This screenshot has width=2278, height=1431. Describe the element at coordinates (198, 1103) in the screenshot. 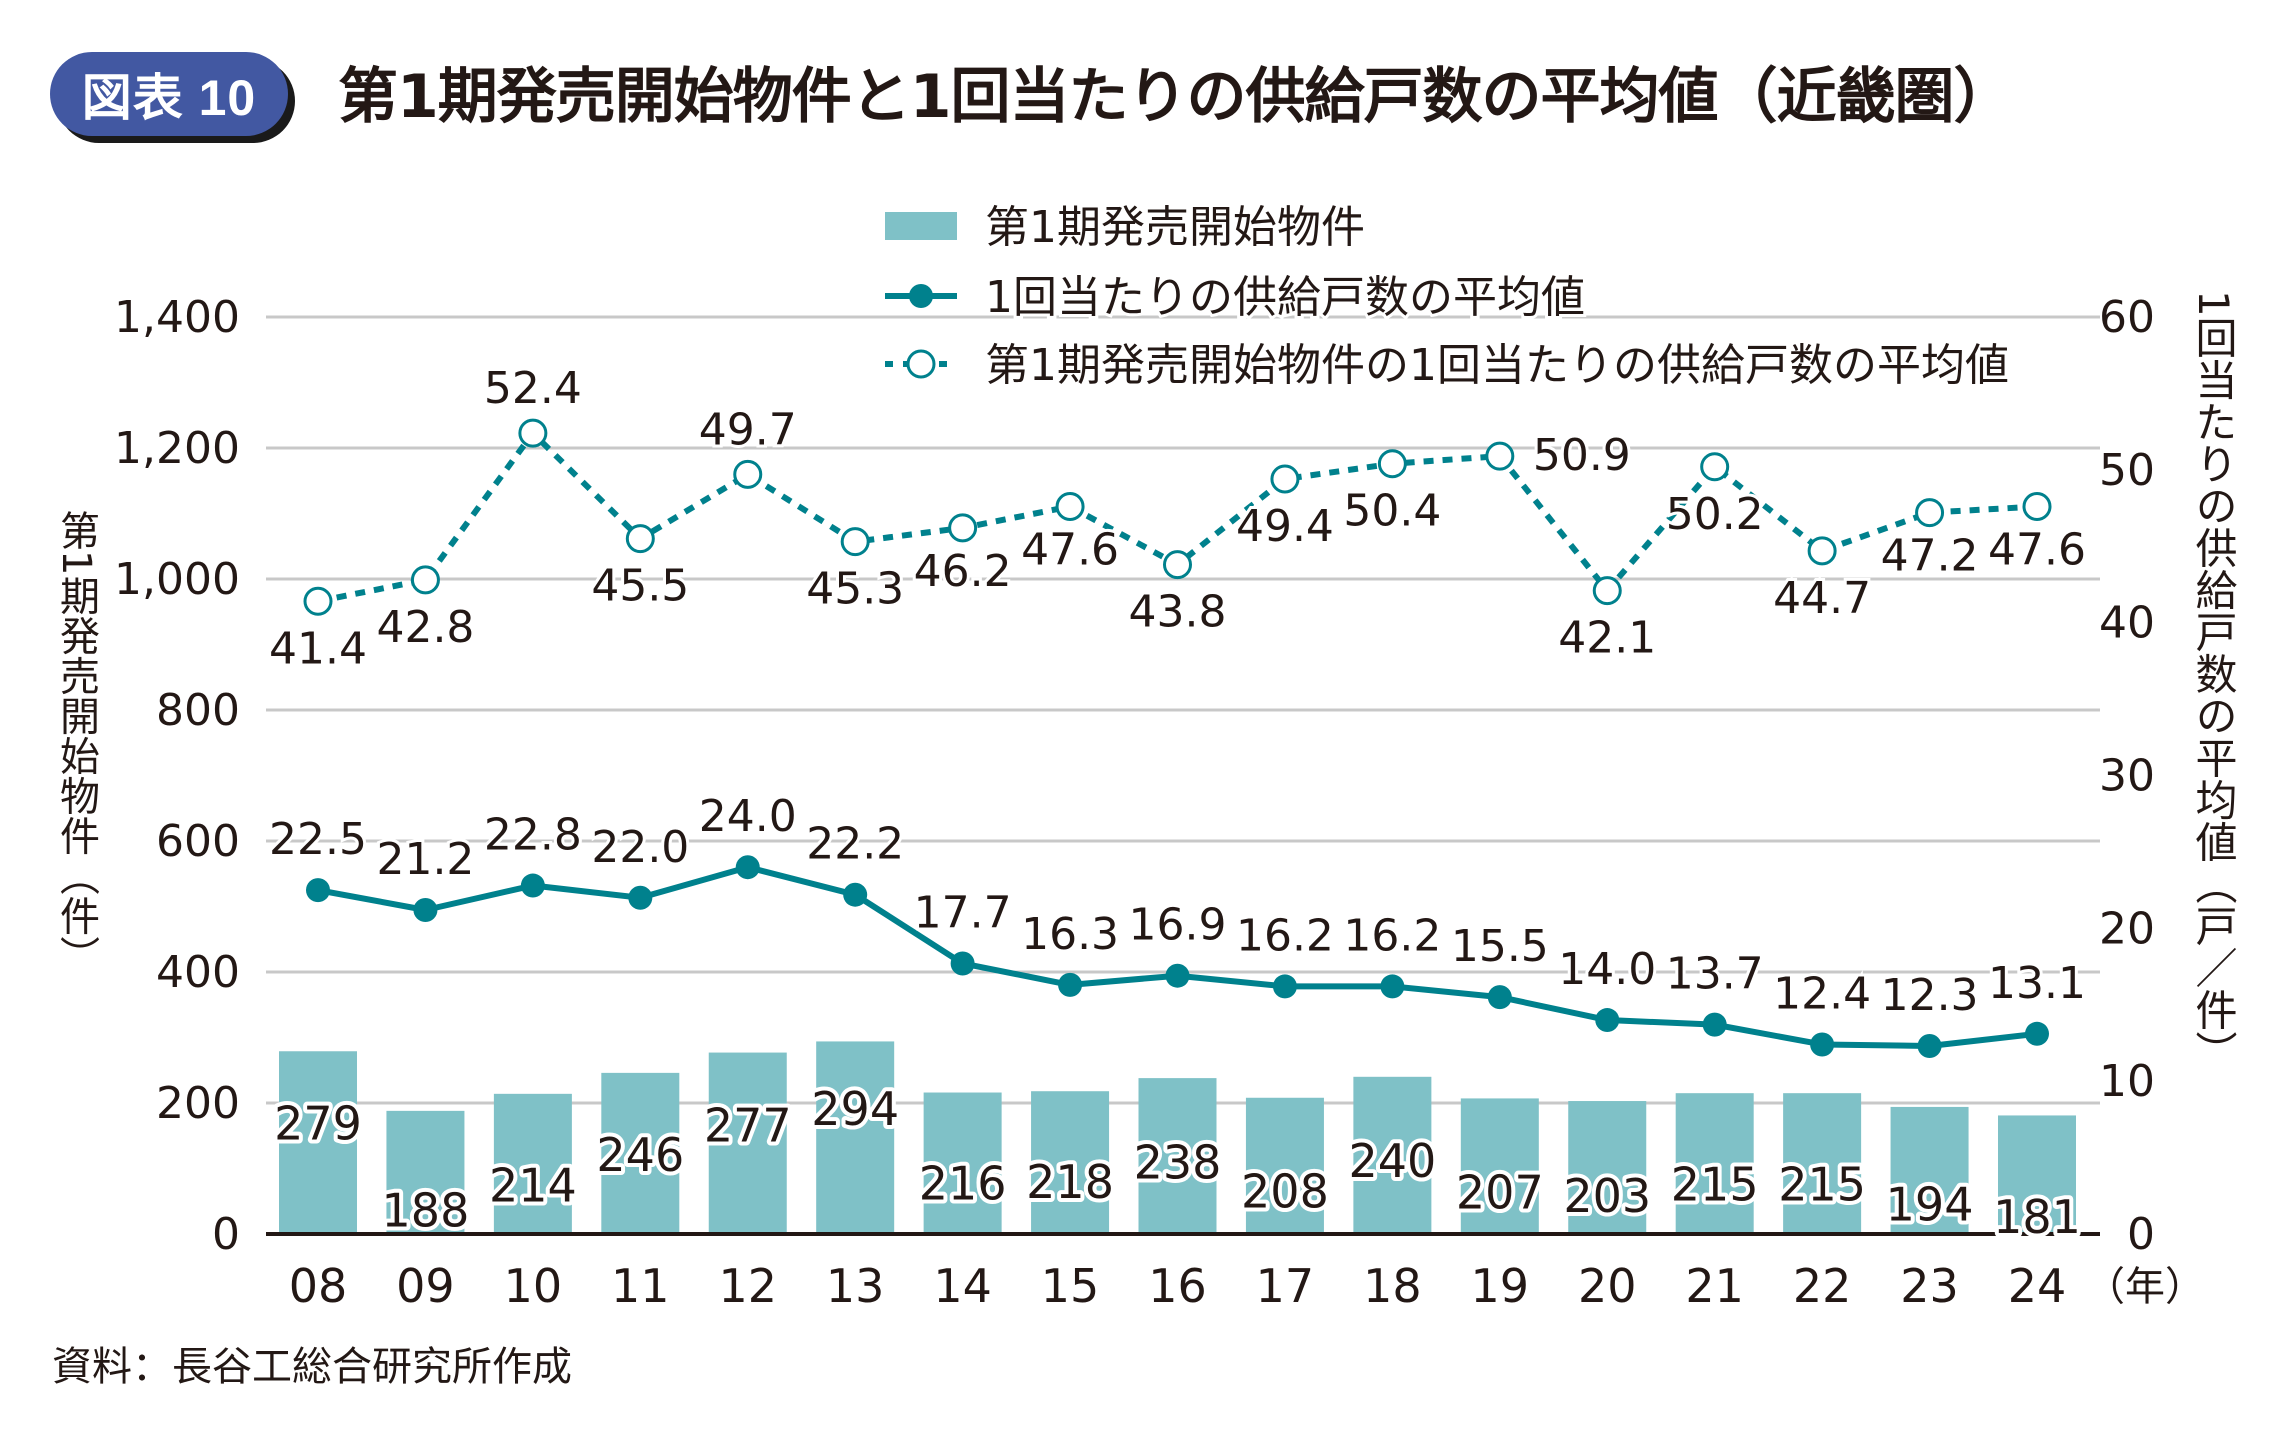

I see `left-tick-label: 200` at that location.